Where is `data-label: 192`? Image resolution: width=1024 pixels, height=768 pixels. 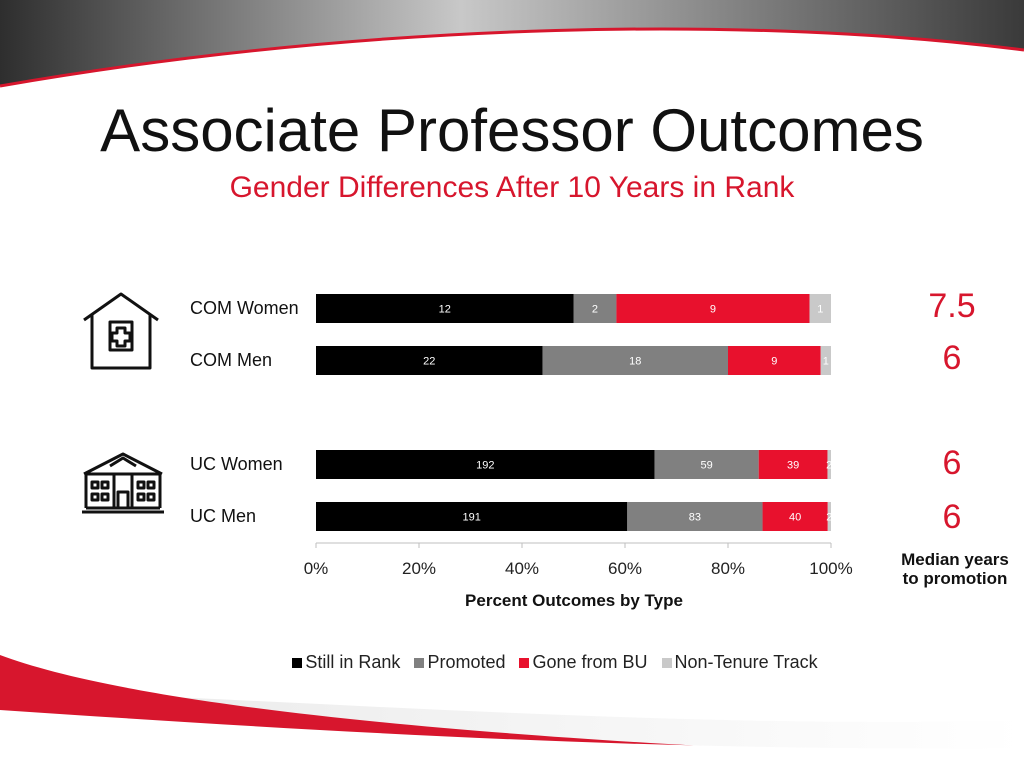
data-label: 192 is located at coordinates (485, 466).